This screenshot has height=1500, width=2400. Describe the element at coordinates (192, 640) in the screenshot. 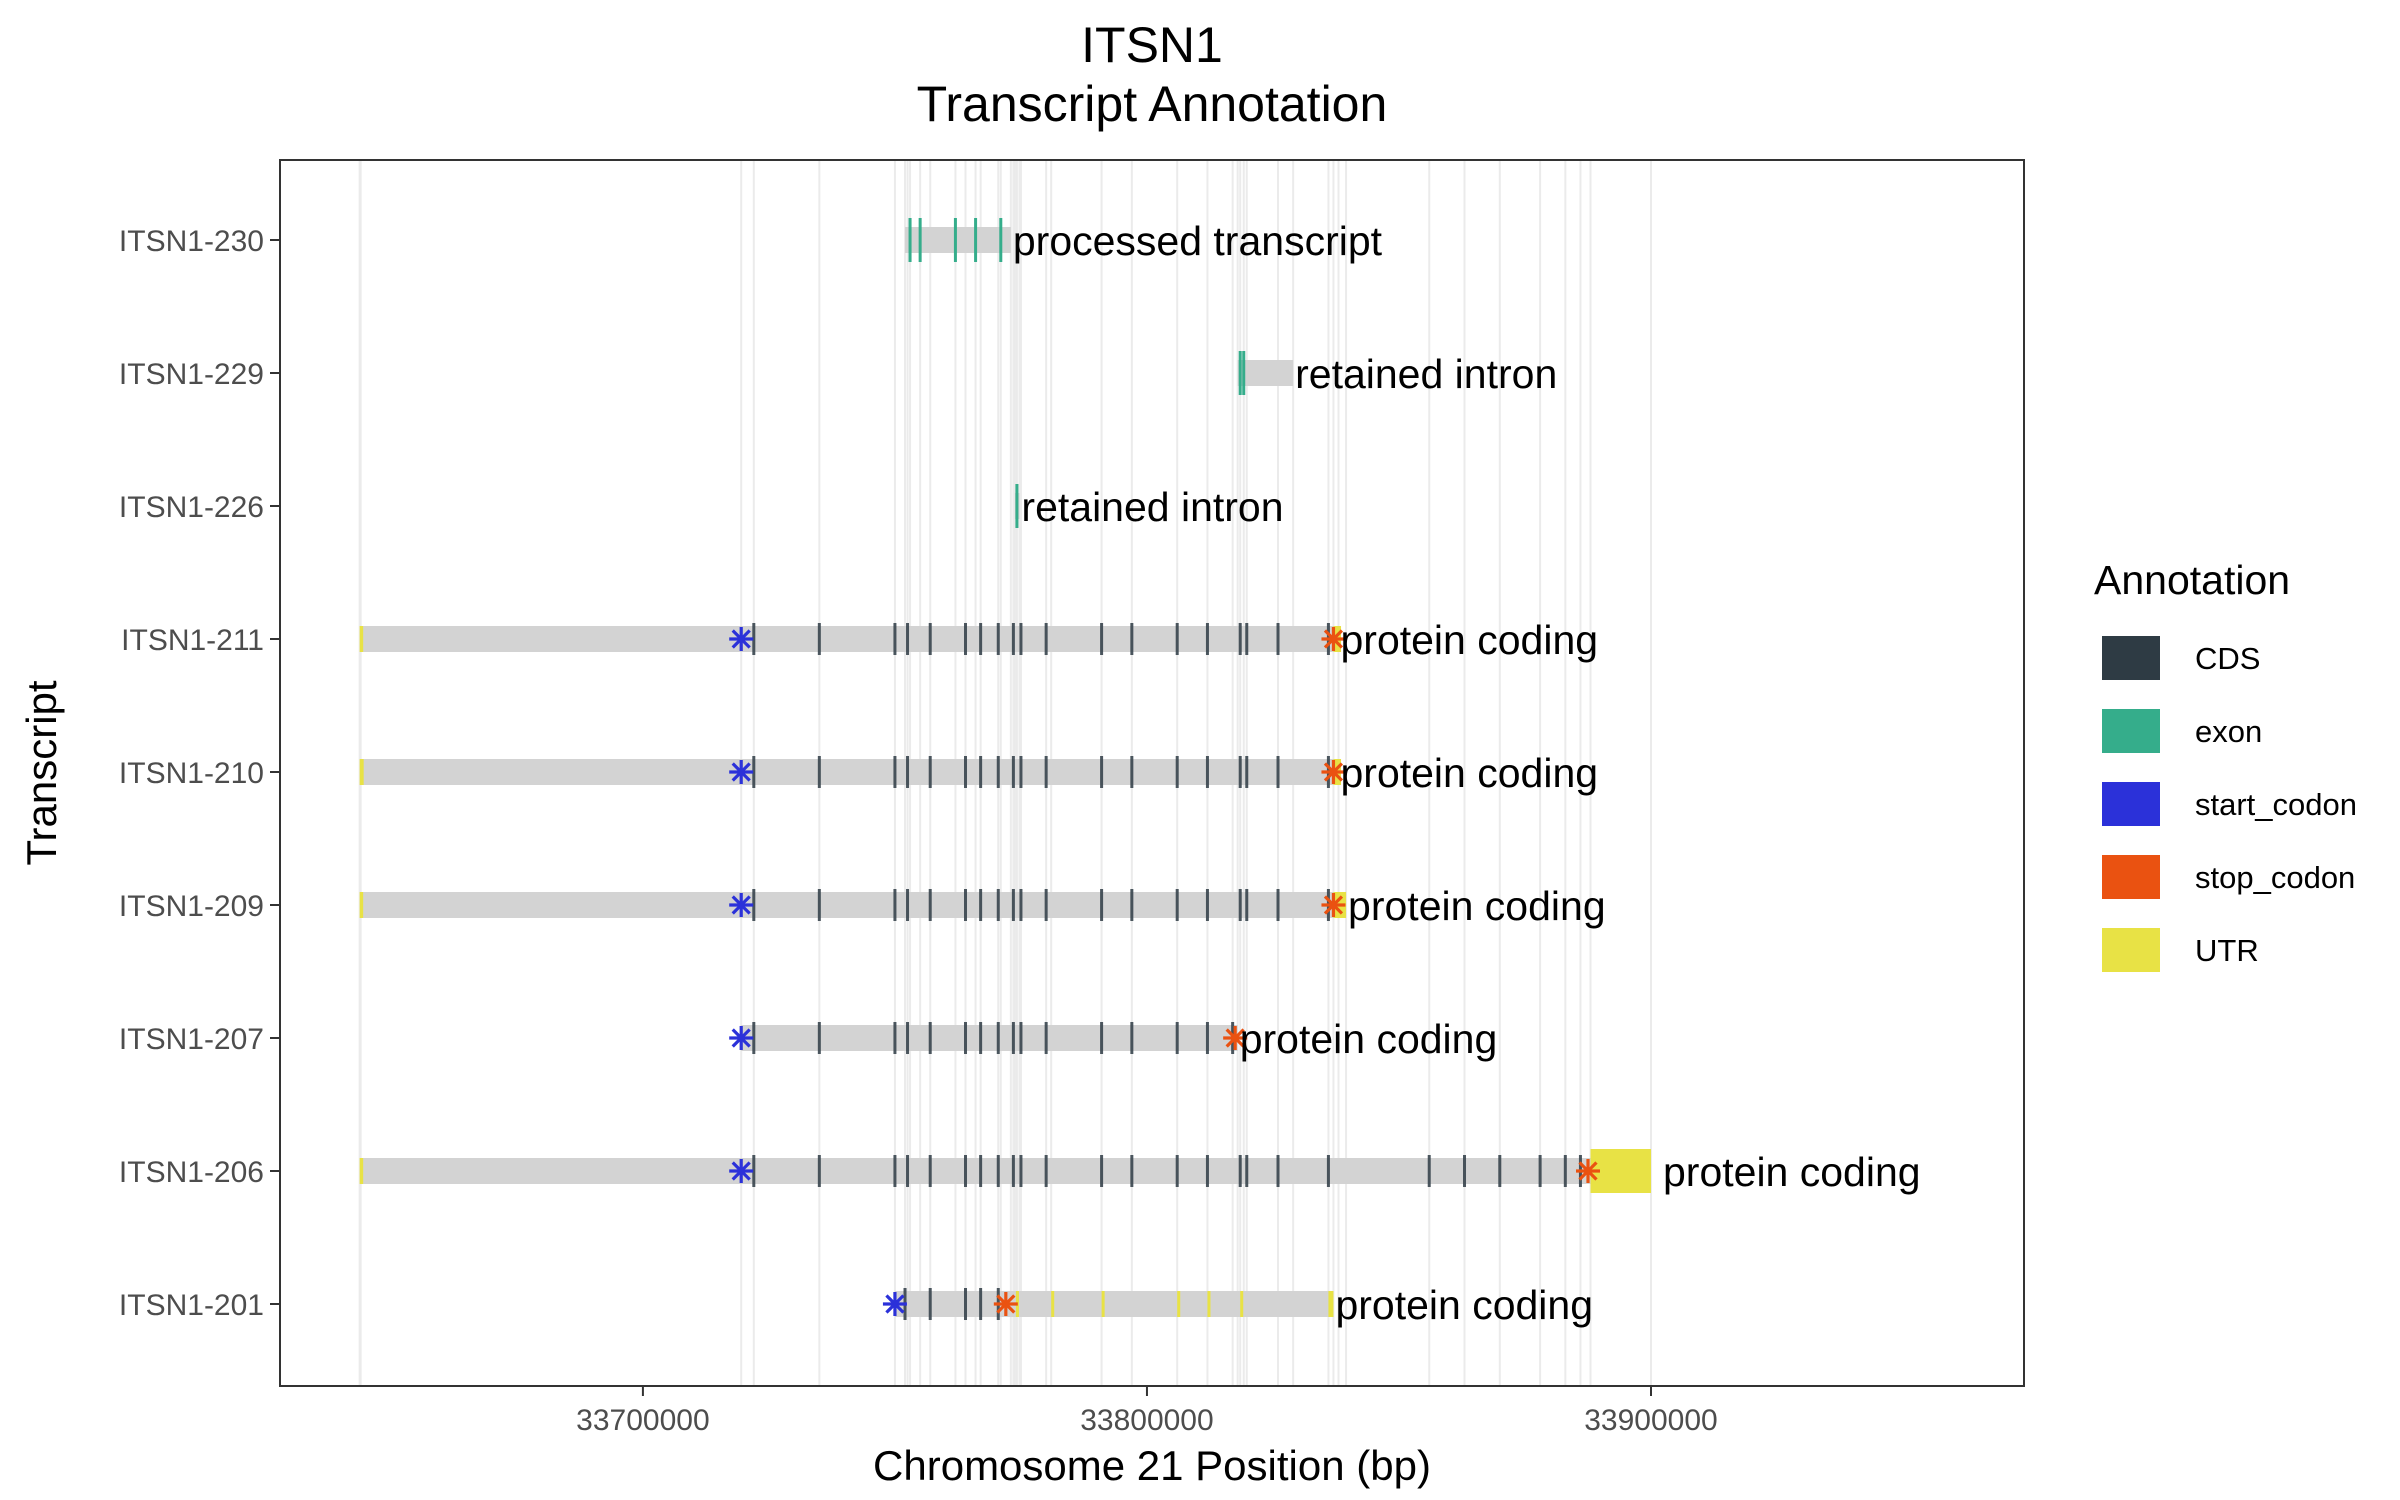

I see `y-tick-label: ITSN1-211` at that location.